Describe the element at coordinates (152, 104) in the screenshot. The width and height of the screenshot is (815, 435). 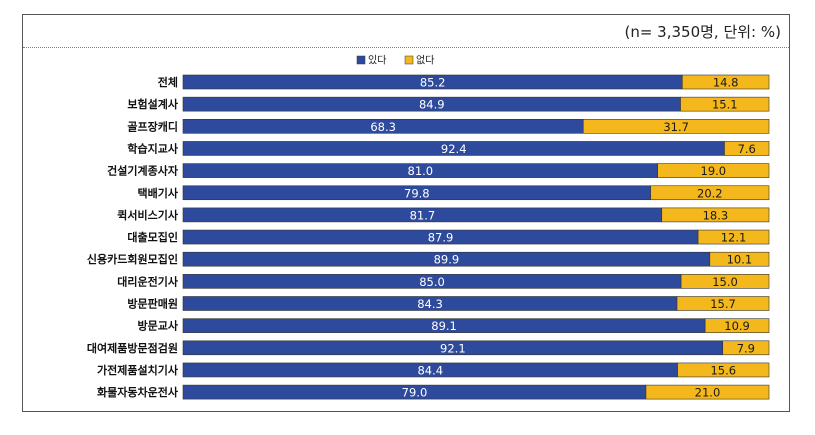
I see `category-label: 보험설계사` at that location.